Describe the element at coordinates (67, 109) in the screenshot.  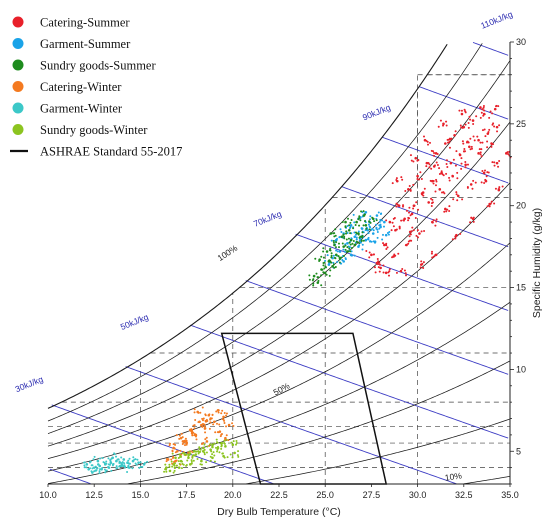
I see `legend-item: Garment-Winter` at that location.